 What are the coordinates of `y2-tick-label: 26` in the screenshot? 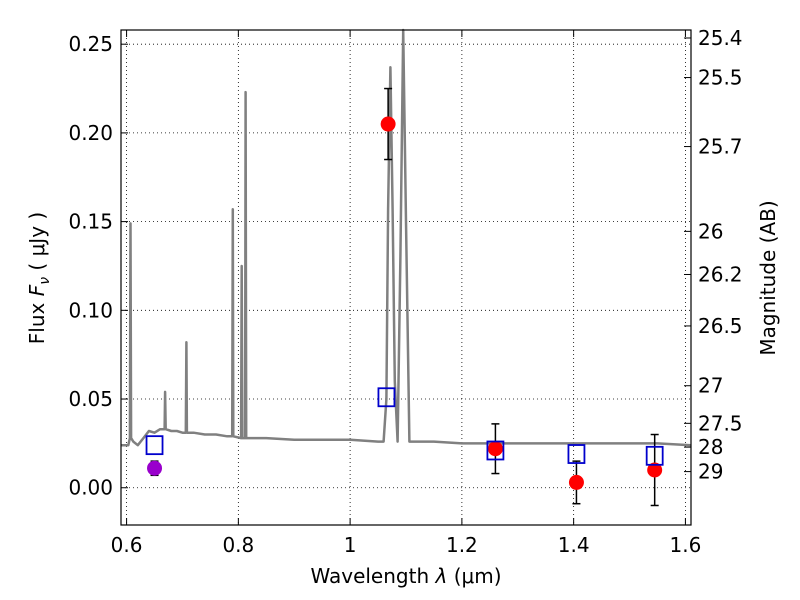 It's located at (710, 231).